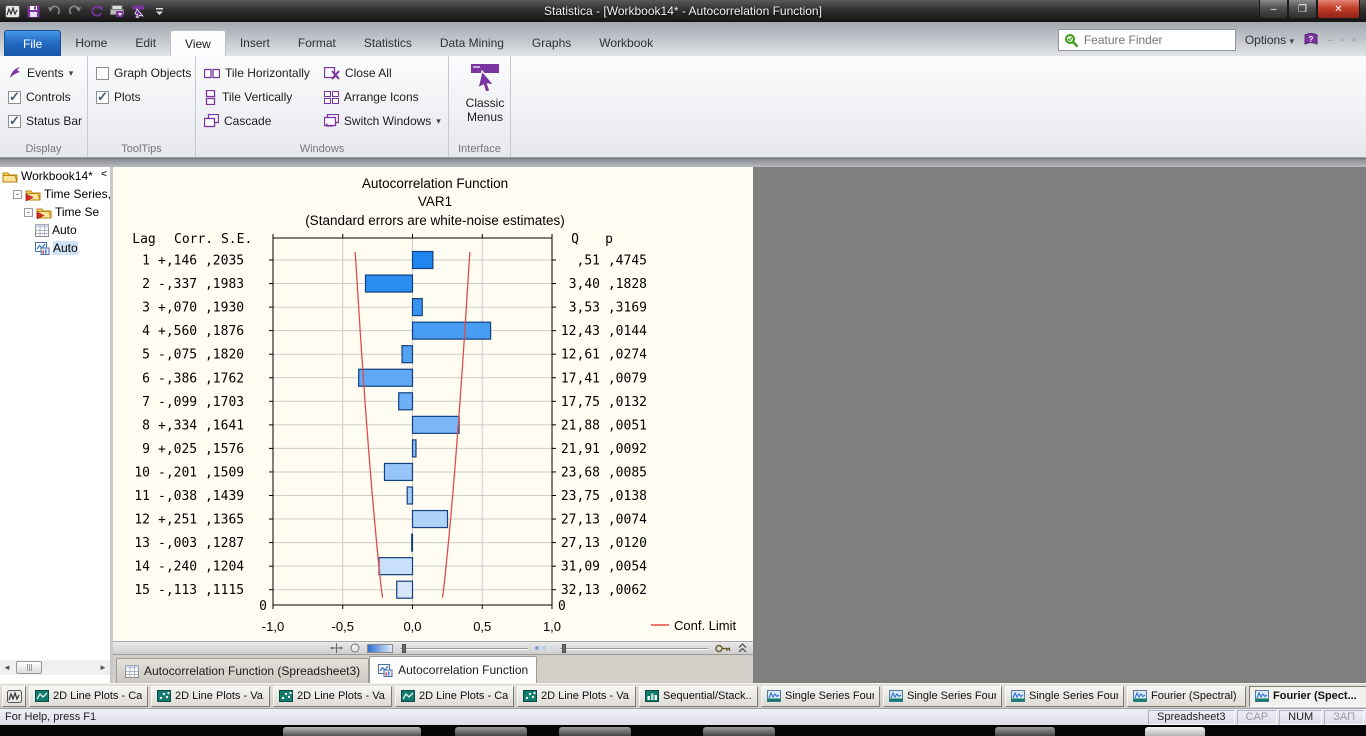 The image size is (1366, 736). Describe the element at coordinates (382, 97) in the screenshot. I see `arrange-icons-button: Arrange Icons` at that location.